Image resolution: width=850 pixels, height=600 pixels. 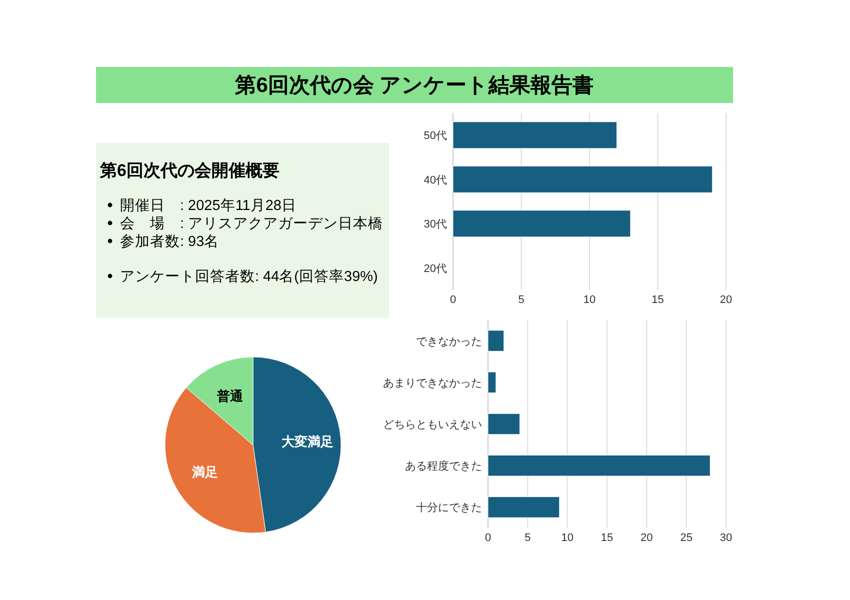 What do you see at coordinates (170, 241) in the screenshot?
I see `text: 参加者数: 93名` at bounding box center [170, 241].